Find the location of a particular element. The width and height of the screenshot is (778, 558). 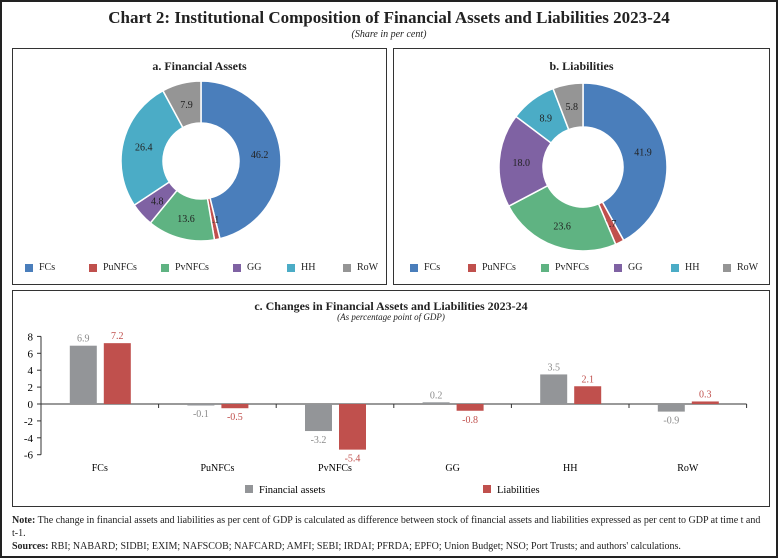

legend-item-hh: HH is located at coordinates (301, 267).